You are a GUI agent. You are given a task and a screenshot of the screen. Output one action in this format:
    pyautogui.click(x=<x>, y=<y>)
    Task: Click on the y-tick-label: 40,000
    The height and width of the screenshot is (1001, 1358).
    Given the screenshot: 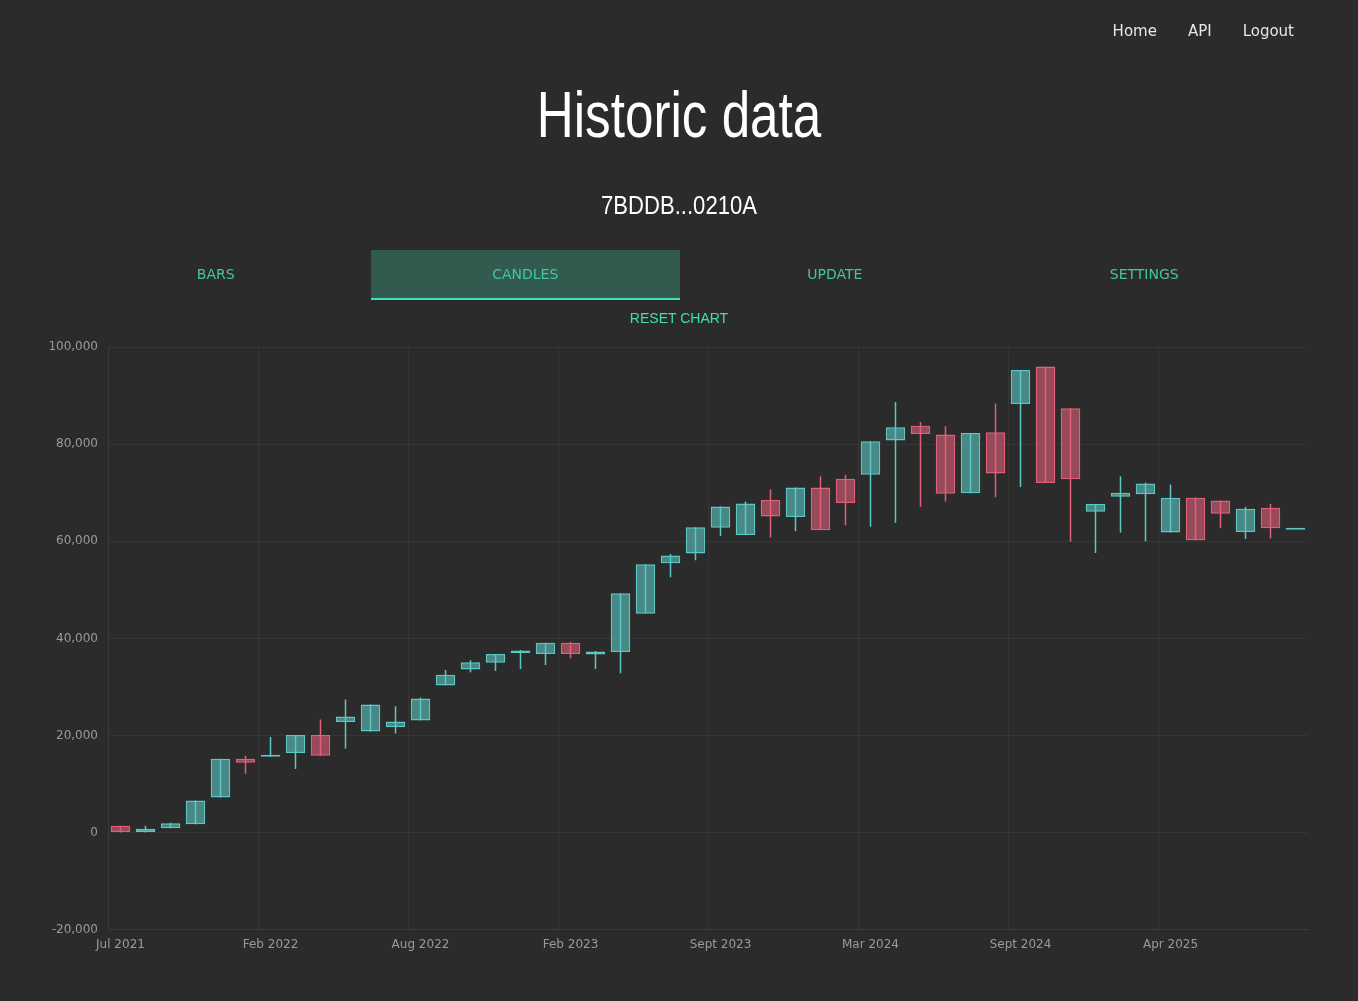 What is the action you would take?
    pyautogui.click(x=77, y=637)
    